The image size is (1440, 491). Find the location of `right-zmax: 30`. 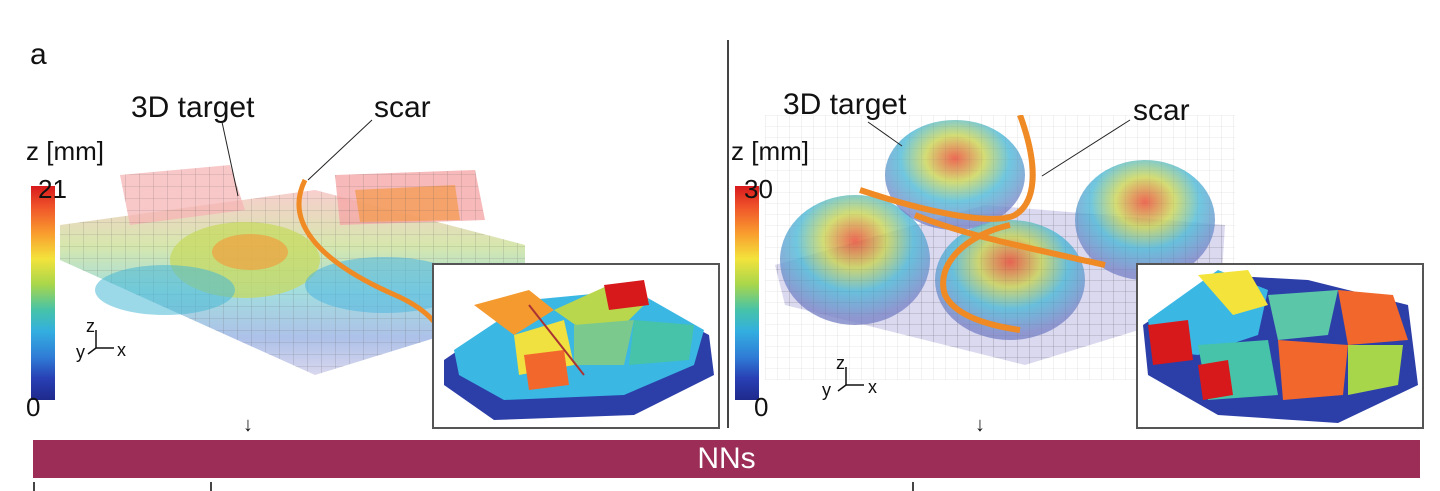

right-zmax: 30 is located at coordinates (758, 189).